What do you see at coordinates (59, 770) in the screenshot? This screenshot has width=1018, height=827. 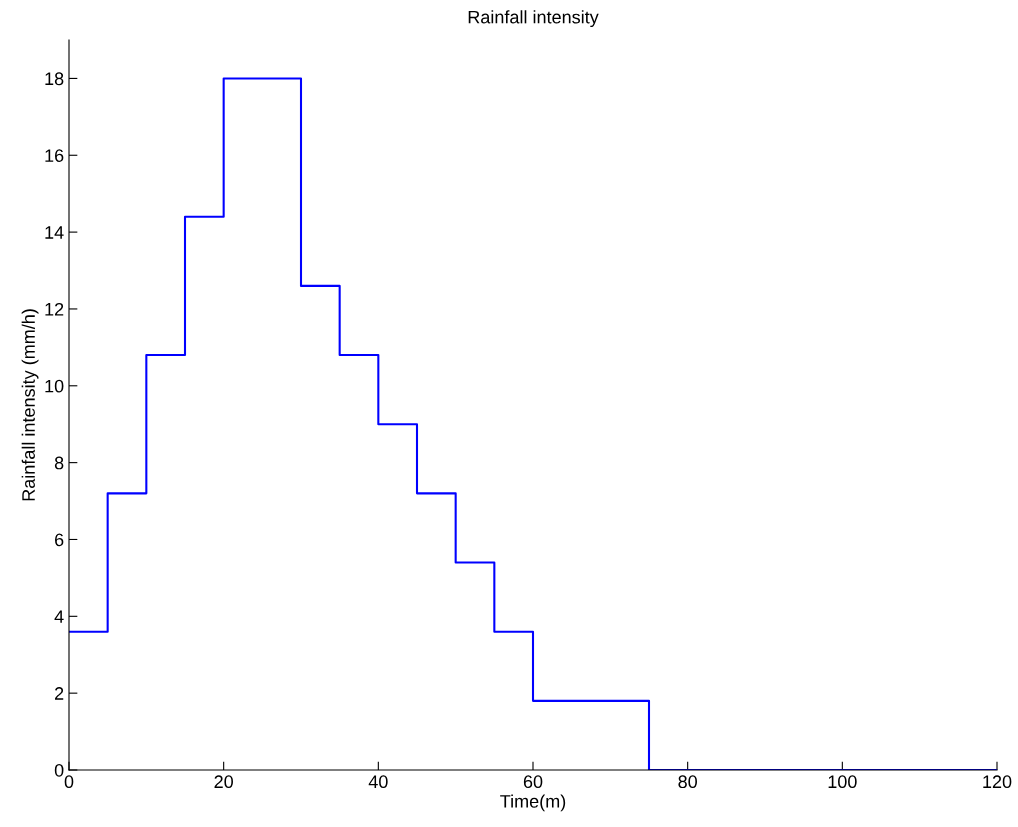 I see `y-tick-label: 0` at bounding box center [59, 770].